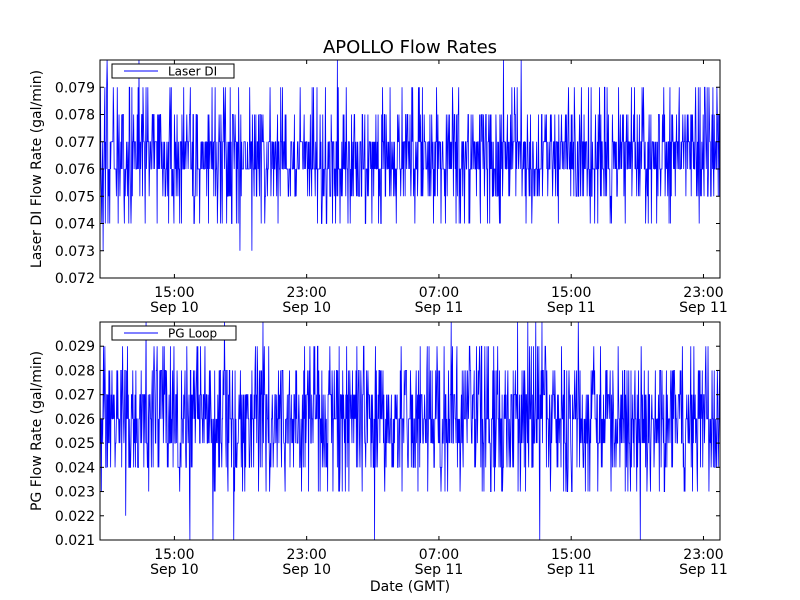 The width and height of the screenshot is (800, 600). What do you see at coordinates (75, 420) in the screenshot?
I see `pg-loop-ytick-label: 0.026` at bounding box center [75, 420].